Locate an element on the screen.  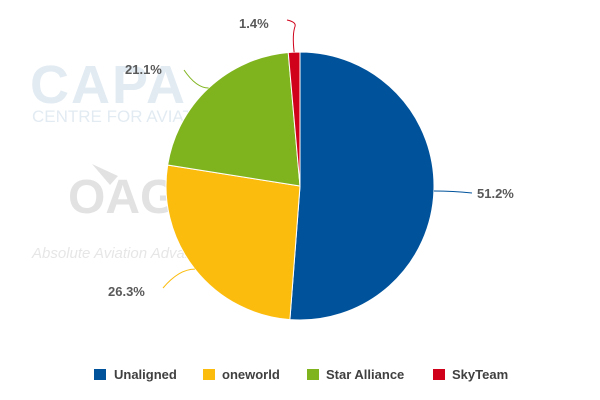
data-label-unaligned: 51.2% is located at coordinates (495, 193).